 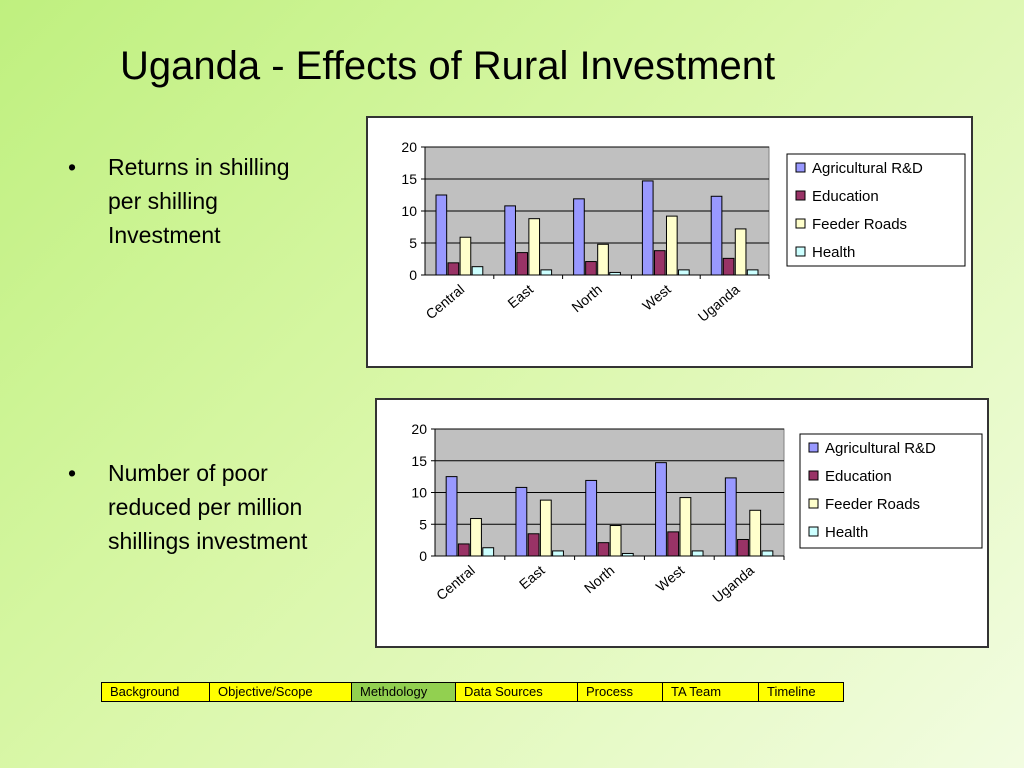 I want to click on tab-objective-scope: Objective/Scope, so click(x=281, y=692).